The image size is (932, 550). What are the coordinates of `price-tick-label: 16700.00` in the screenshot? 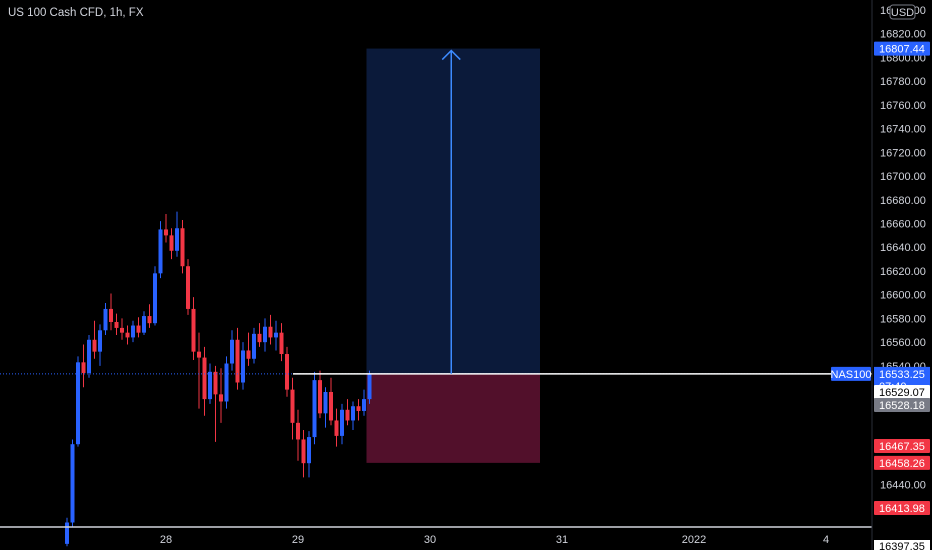 It's located at (903, 177).